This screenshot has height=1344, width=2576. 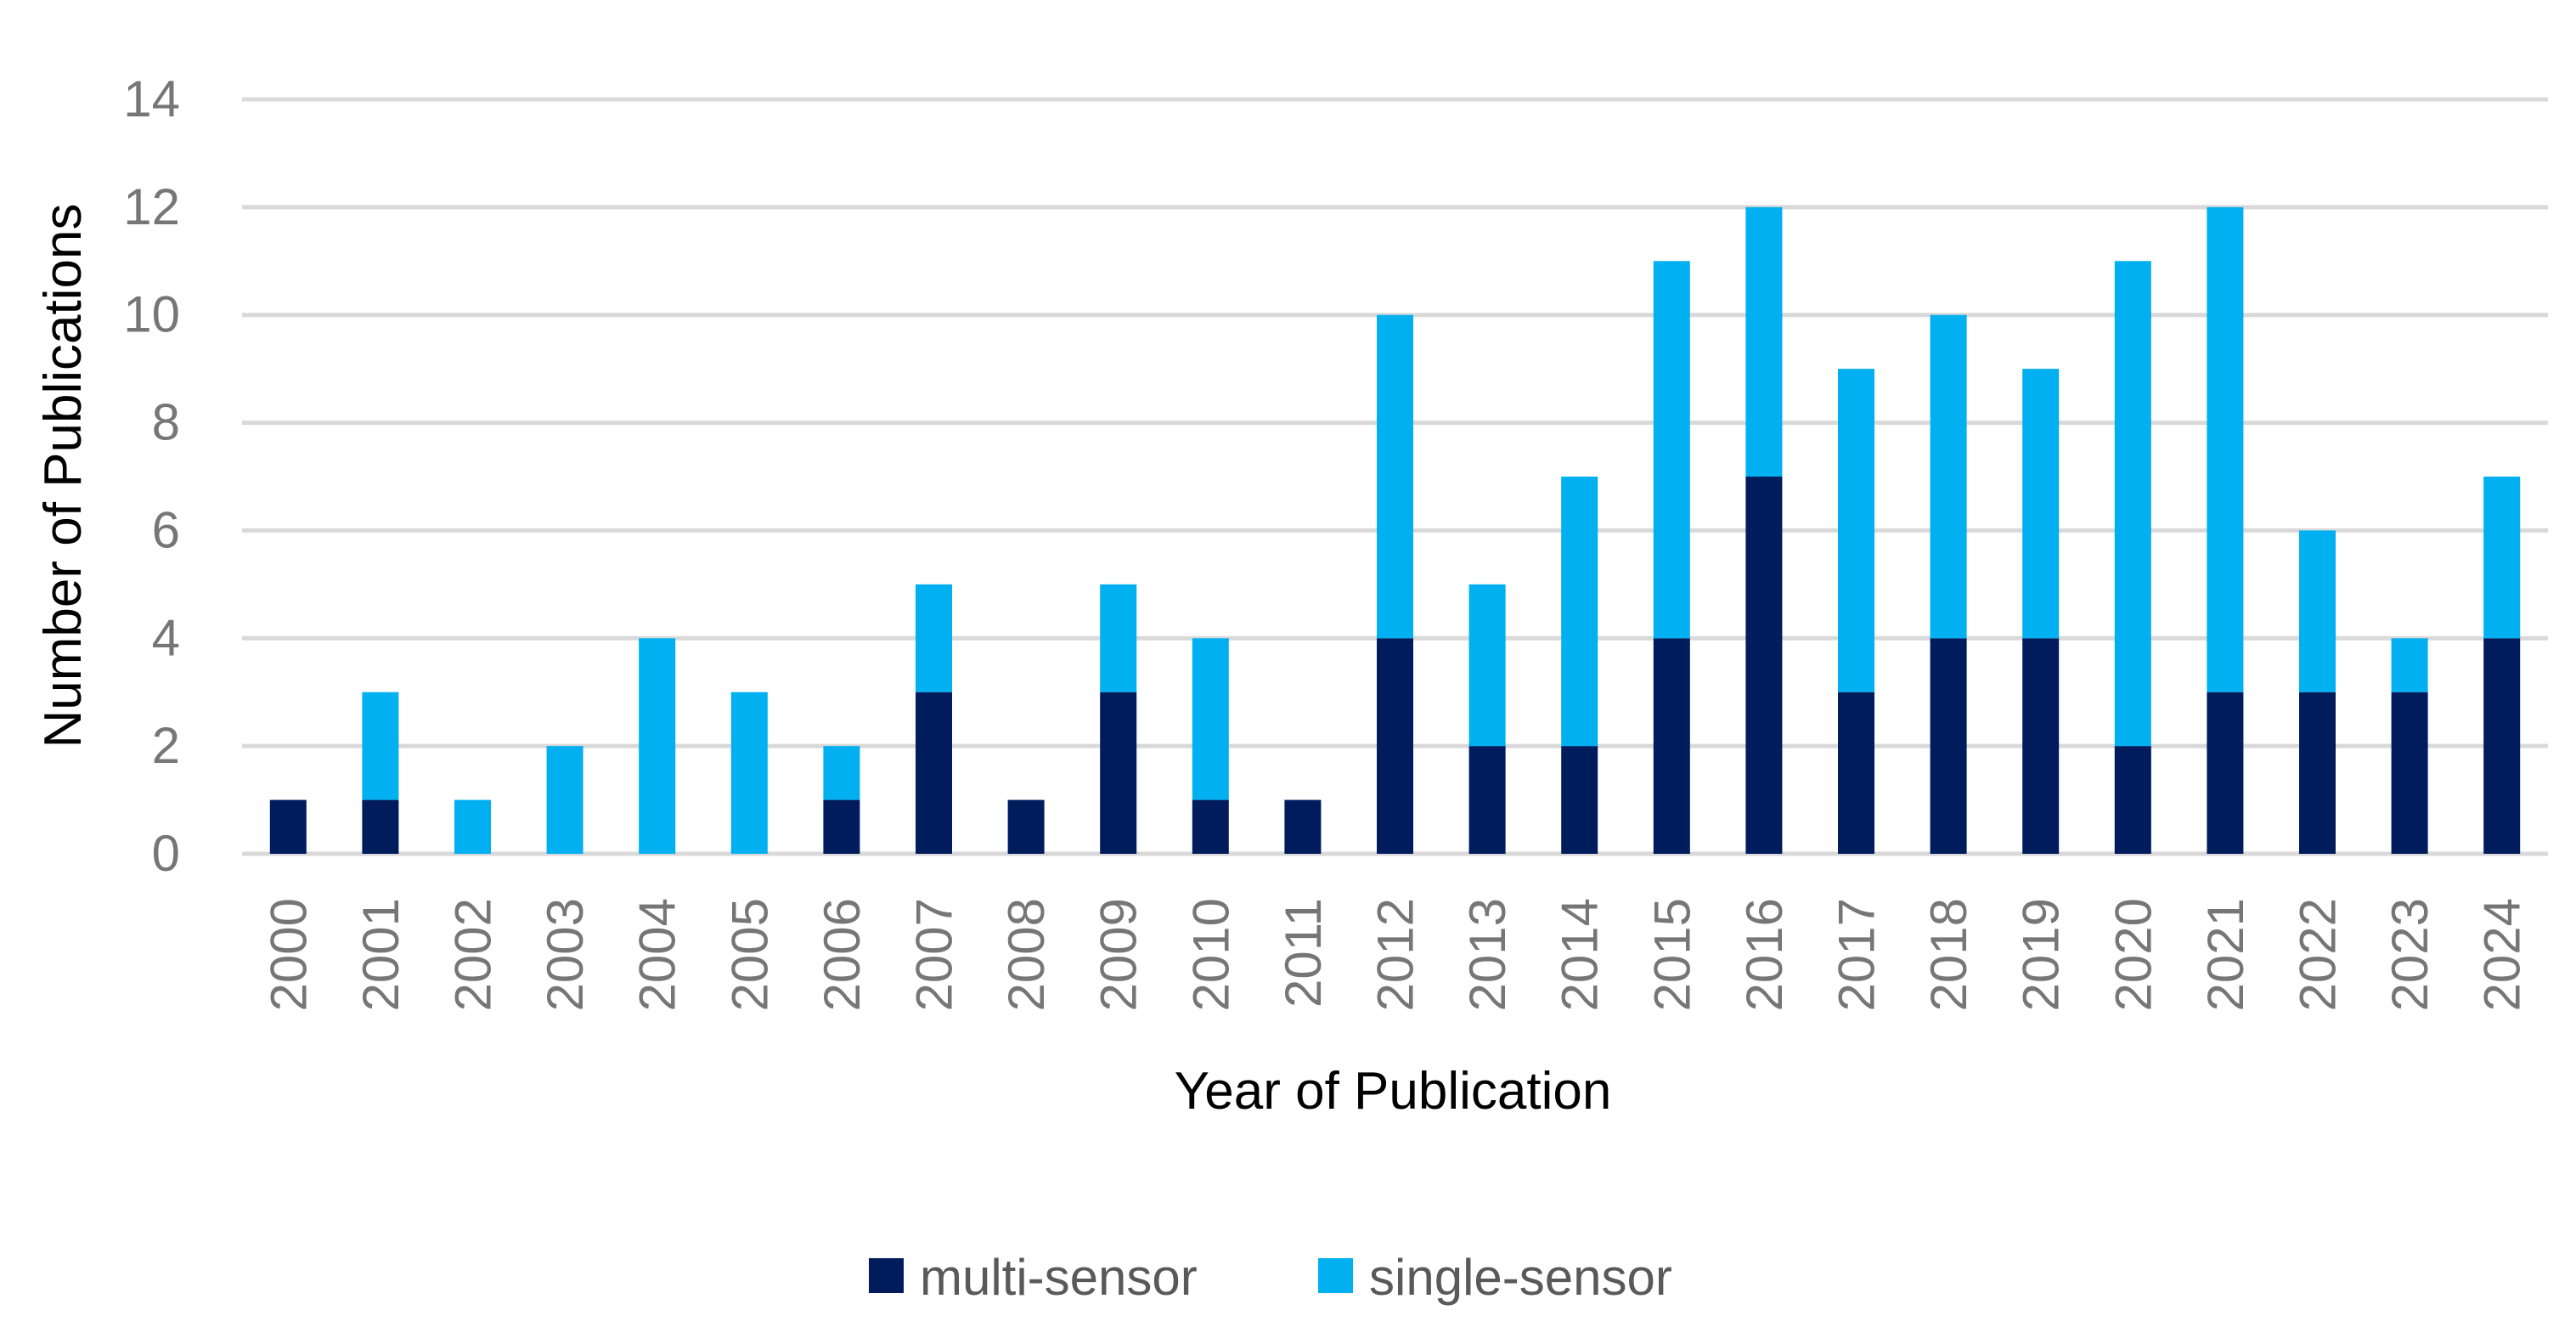 What do you see at coordinates (380, 746) in the screenshot?
I see `bar-single-sensor-2001` at bounding box center [380, 746].